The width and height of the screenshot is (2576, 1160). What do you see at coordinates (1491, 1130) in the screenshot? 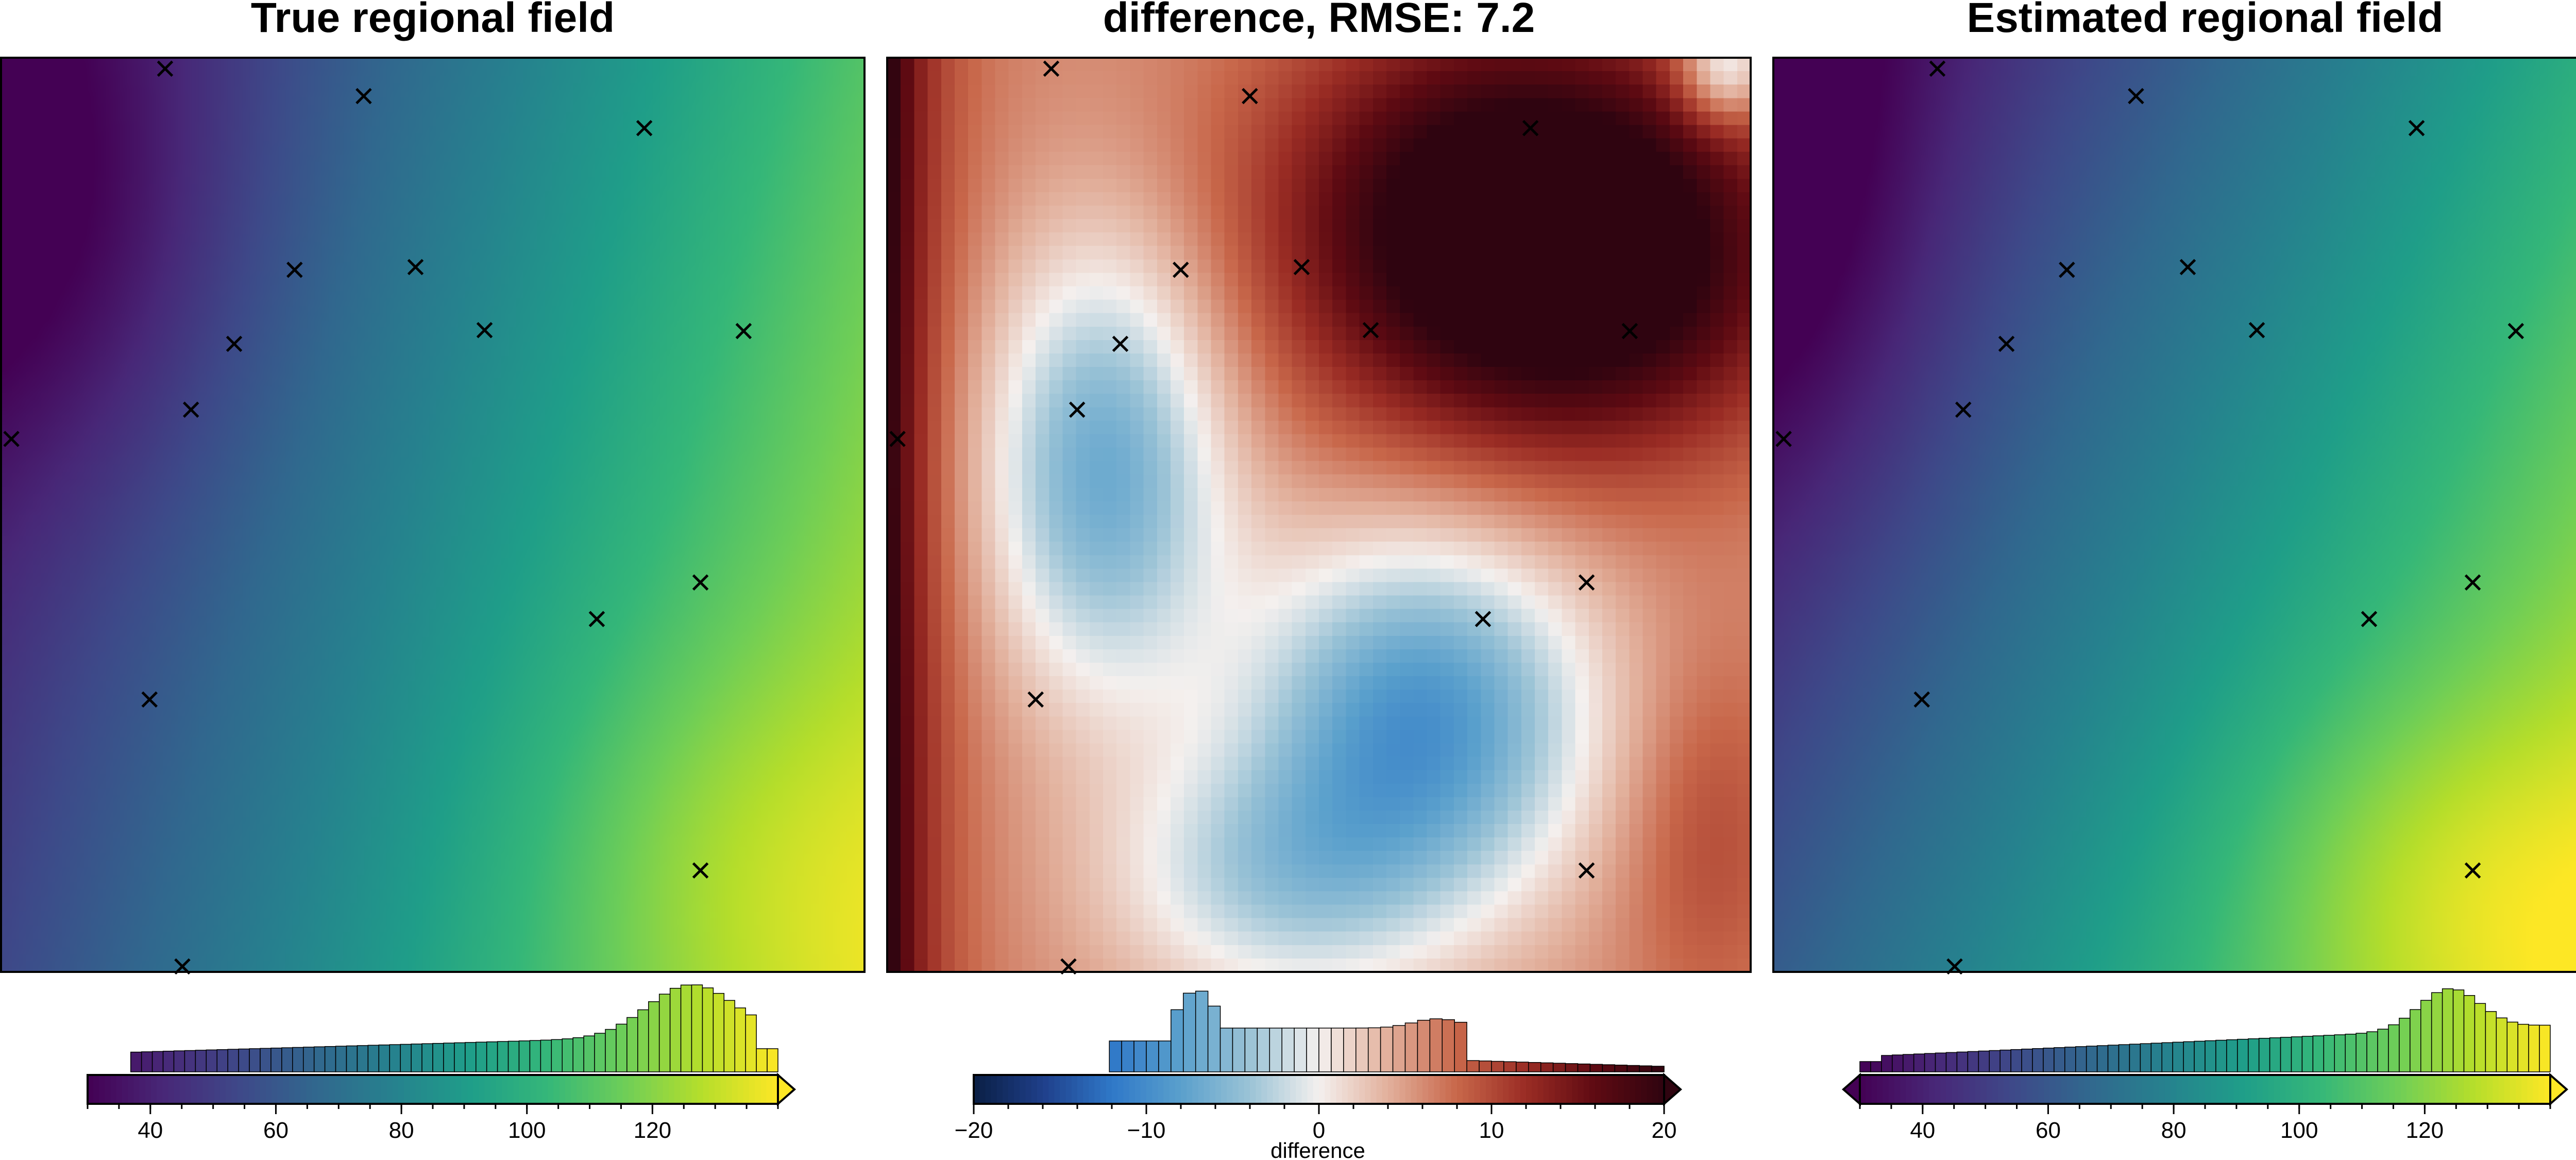
I see `colorbar-tick-label: 10` at bounding box center [1491, 1130].